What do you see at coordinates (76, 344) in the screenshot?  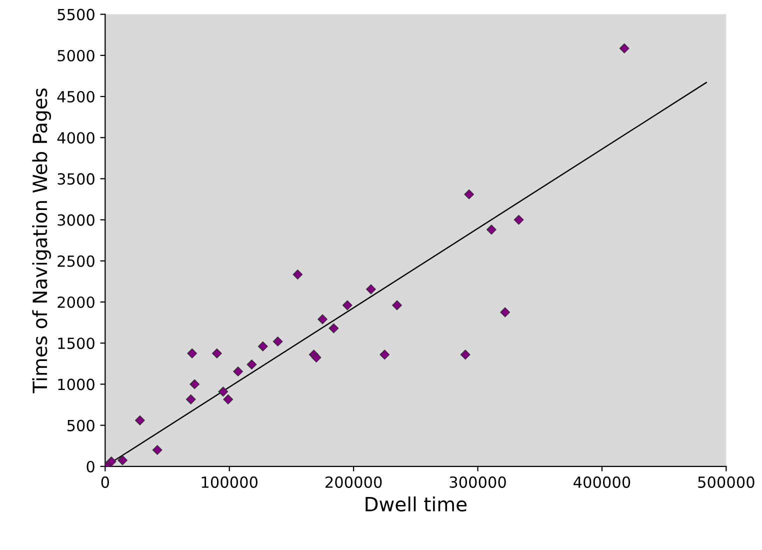 I see `y-tick-label: 1500` at bounding box center [76, 344].